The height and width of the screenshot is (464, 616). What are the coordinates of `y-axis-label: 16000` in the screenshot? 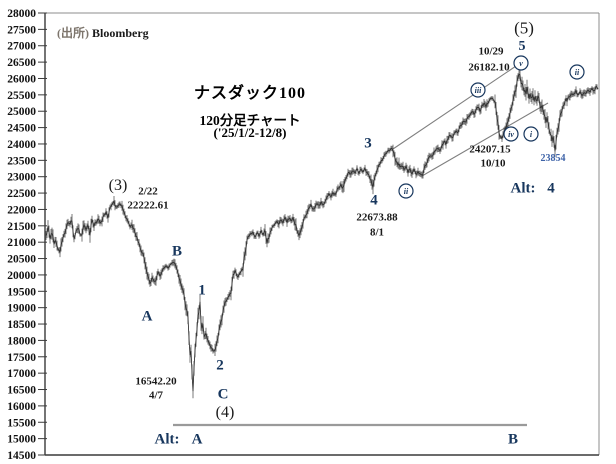 It's located at (21, 407).